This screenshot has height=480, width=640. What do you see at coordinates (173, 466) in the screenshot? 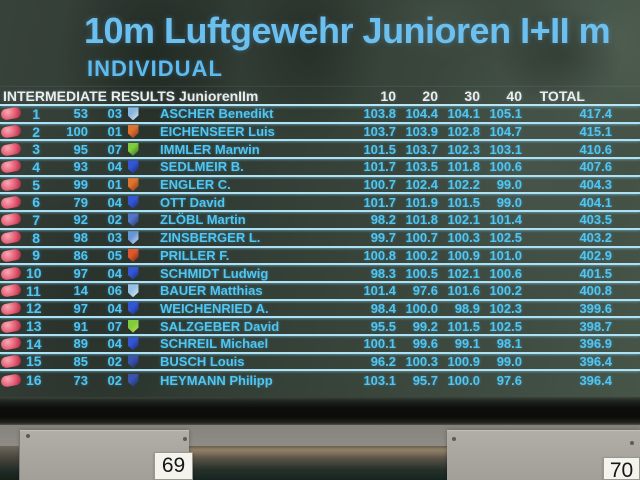
I see `lane-number-tag-69: 69` at bounding box center [173, 466].